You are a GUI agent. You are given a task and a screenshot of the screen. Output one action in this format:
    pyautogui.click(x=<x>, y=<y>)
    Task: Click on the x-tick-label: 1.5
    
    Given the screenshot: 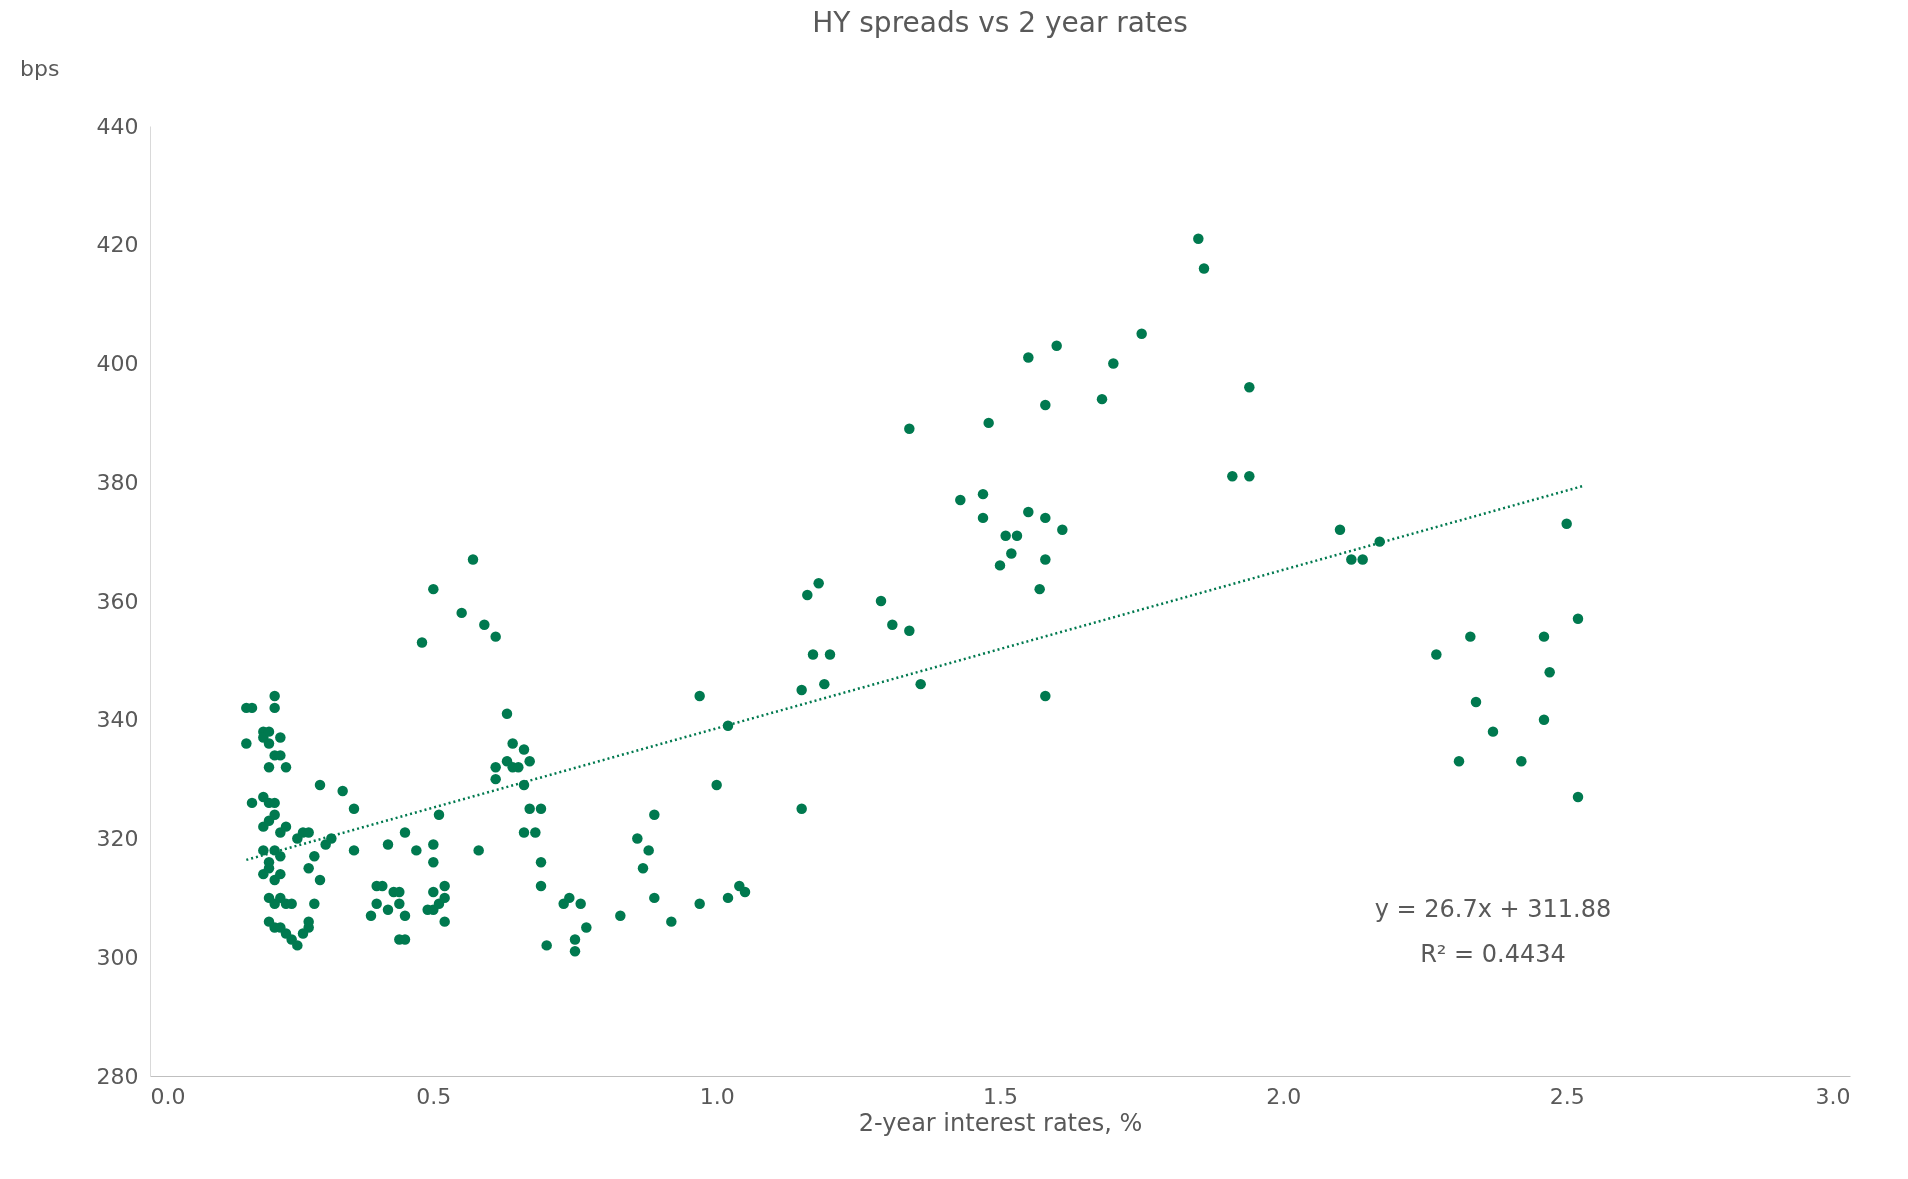 What is the action you would take?
    pyautogui.click(x=1000, y=1096)
    